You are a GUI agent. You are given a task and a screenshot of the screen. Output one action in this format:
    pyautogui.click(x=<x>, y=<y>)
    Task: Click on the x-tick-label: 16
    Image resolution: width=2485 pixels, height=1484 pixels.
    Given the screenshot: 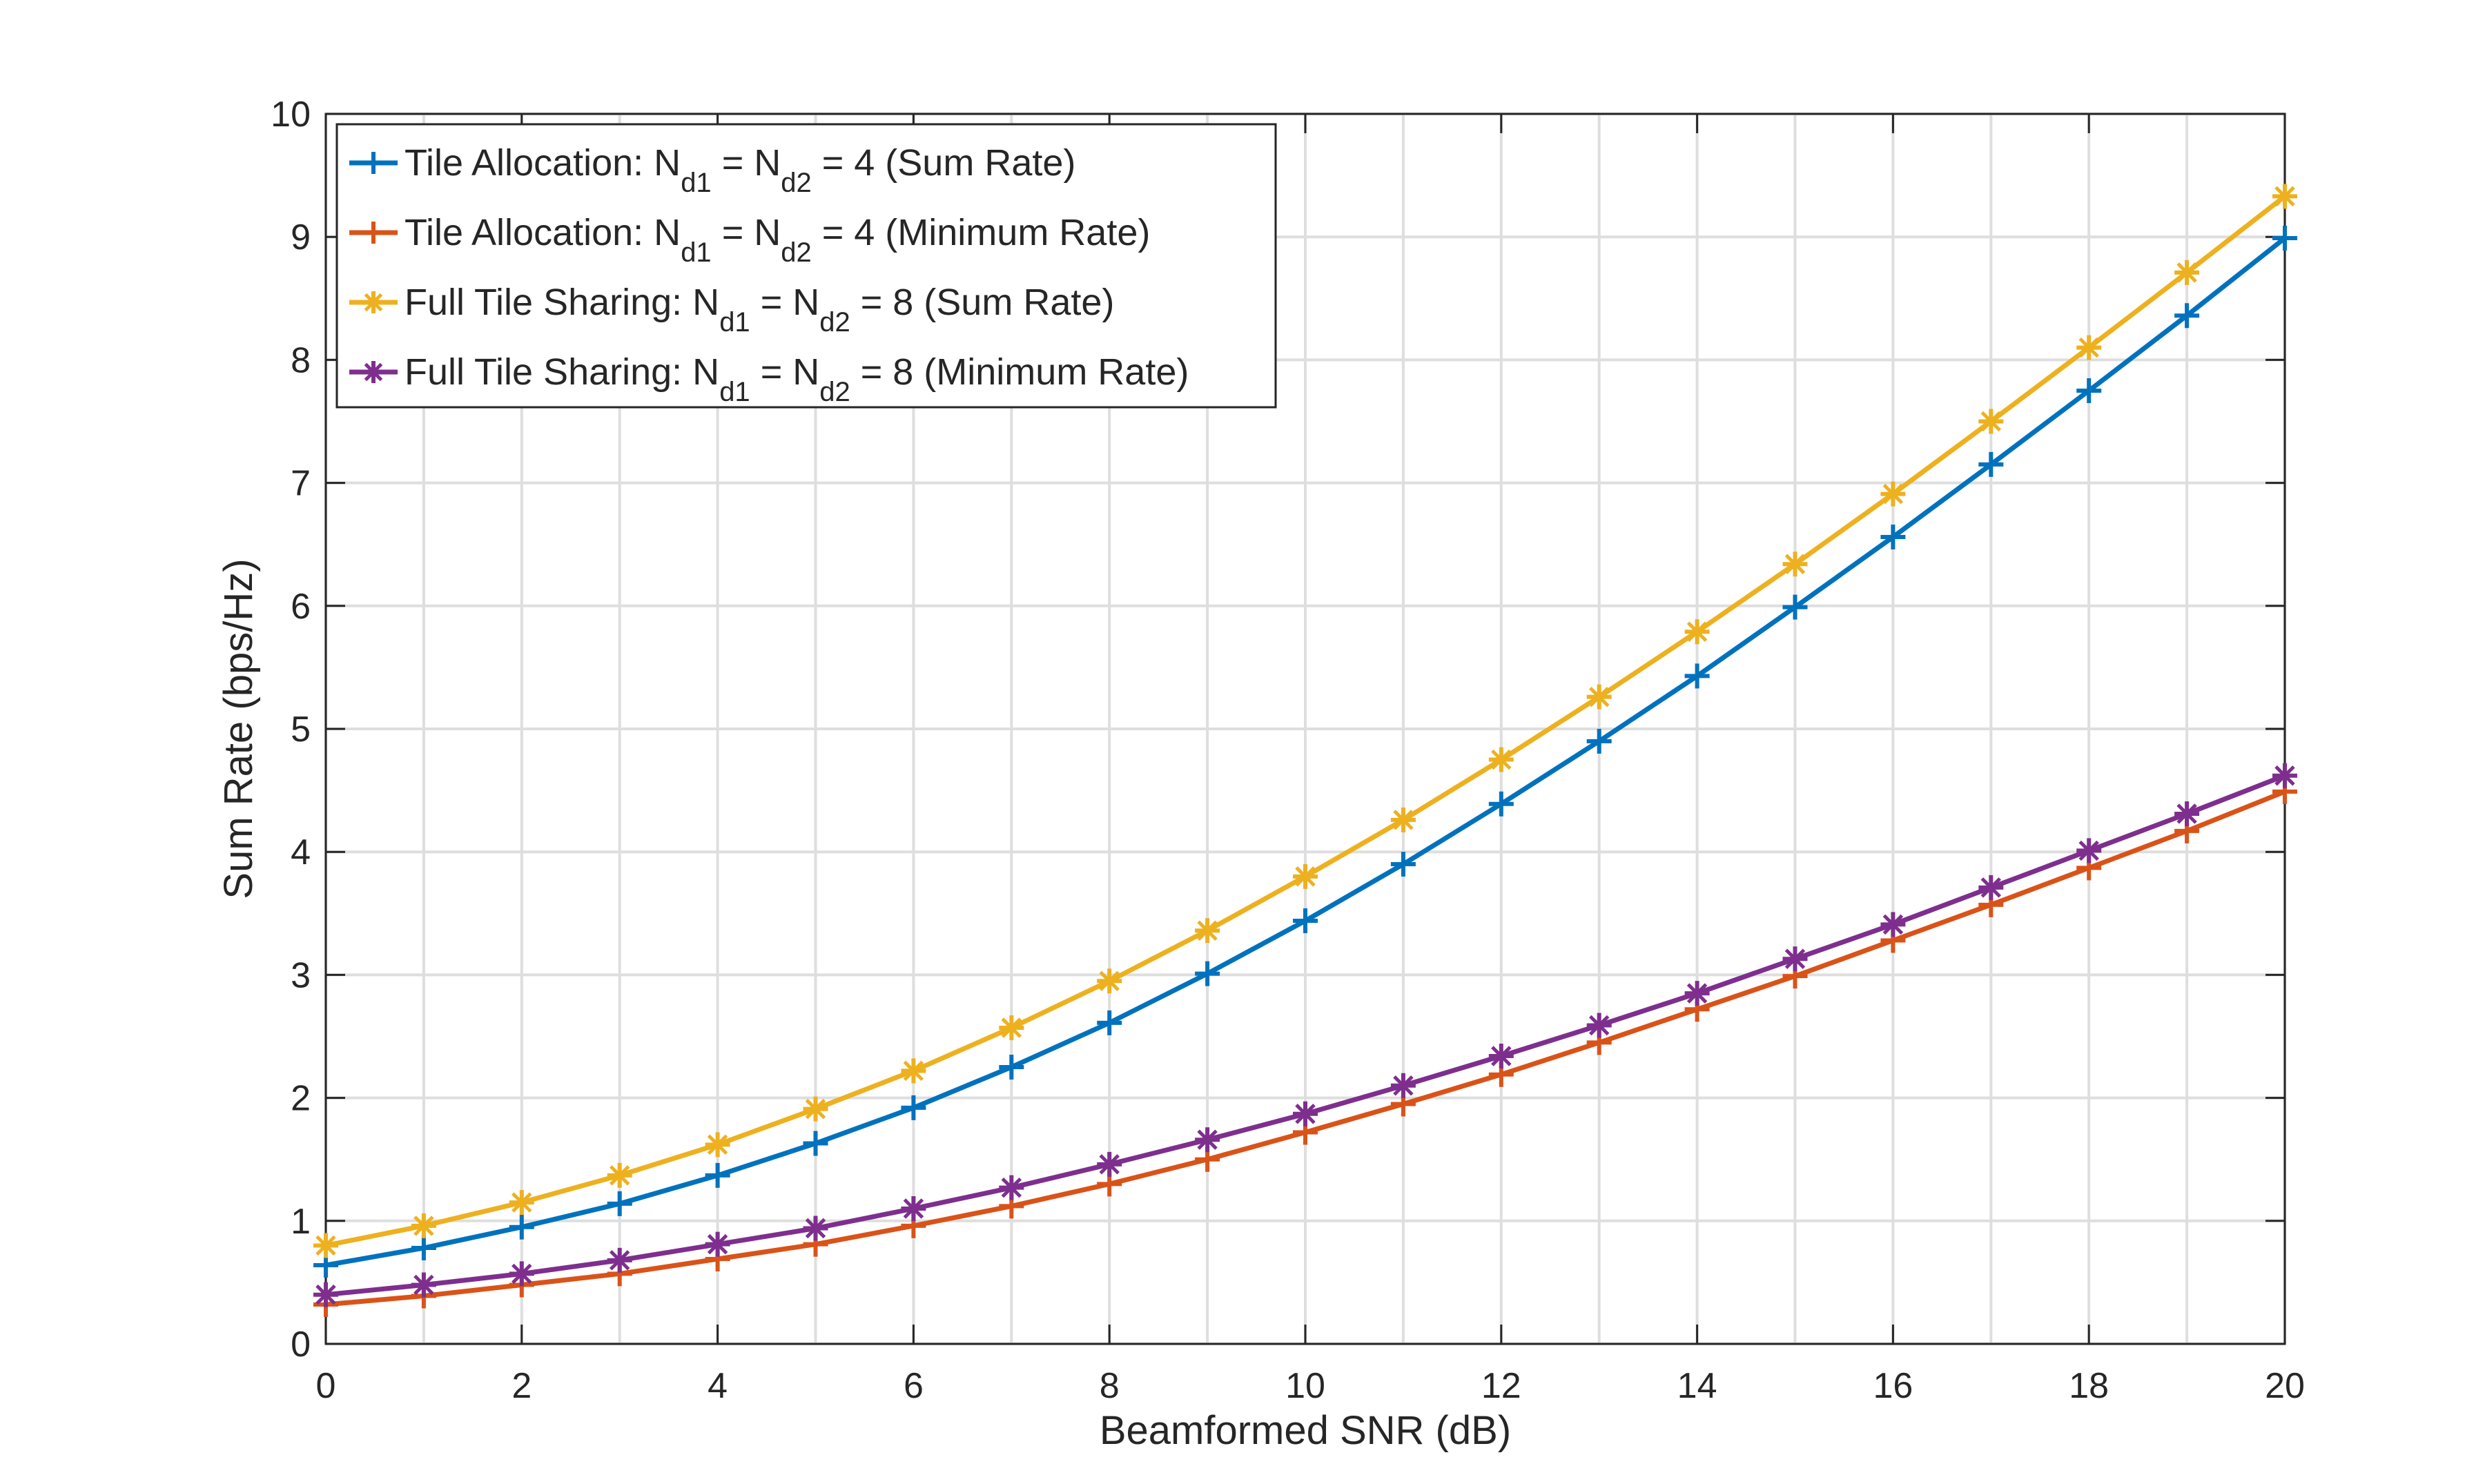 What is the action you would take?
    pyautogui.click(x=1893, y=1386)
    